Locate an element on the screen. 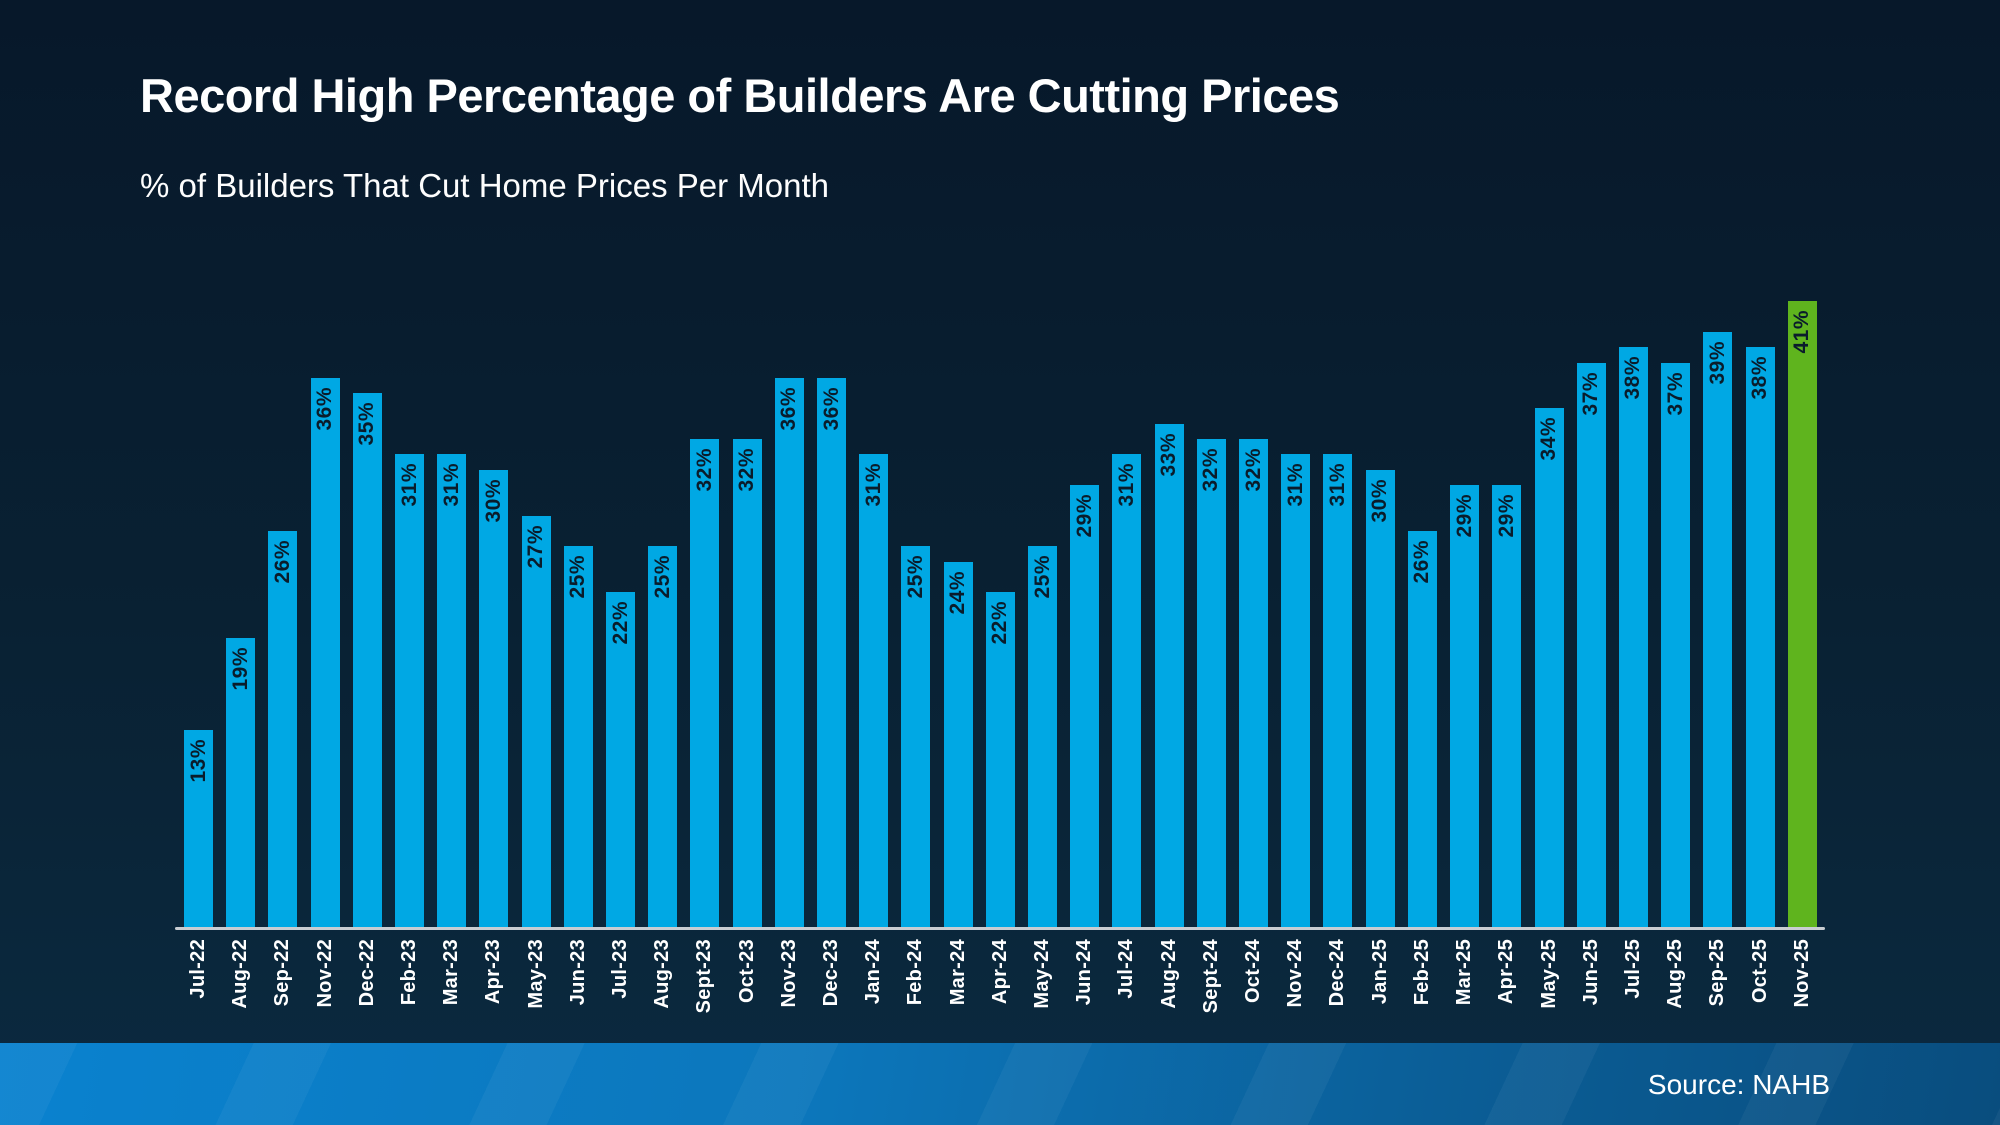 The image size is (2000, 1125). bar-feb-24: 25% is located at coordinates (916, 737).